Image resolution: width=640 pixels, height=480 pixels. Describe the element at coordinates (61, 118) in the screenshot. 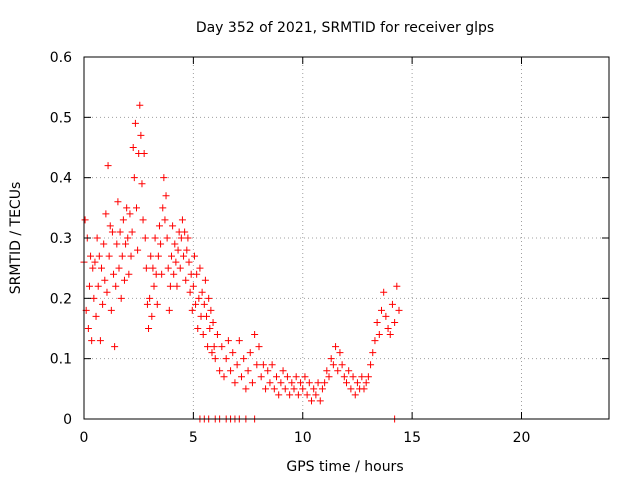

I see `y-tick-label: 0.5` at that location.